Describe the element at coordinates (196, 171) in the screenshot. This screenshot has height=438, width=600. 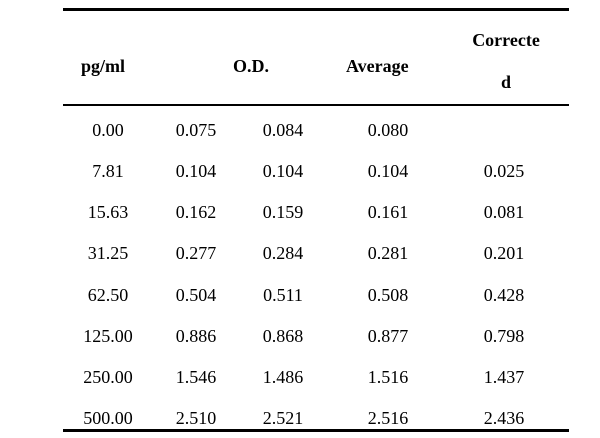
I see `cell-od-1: 0.104` at that location.